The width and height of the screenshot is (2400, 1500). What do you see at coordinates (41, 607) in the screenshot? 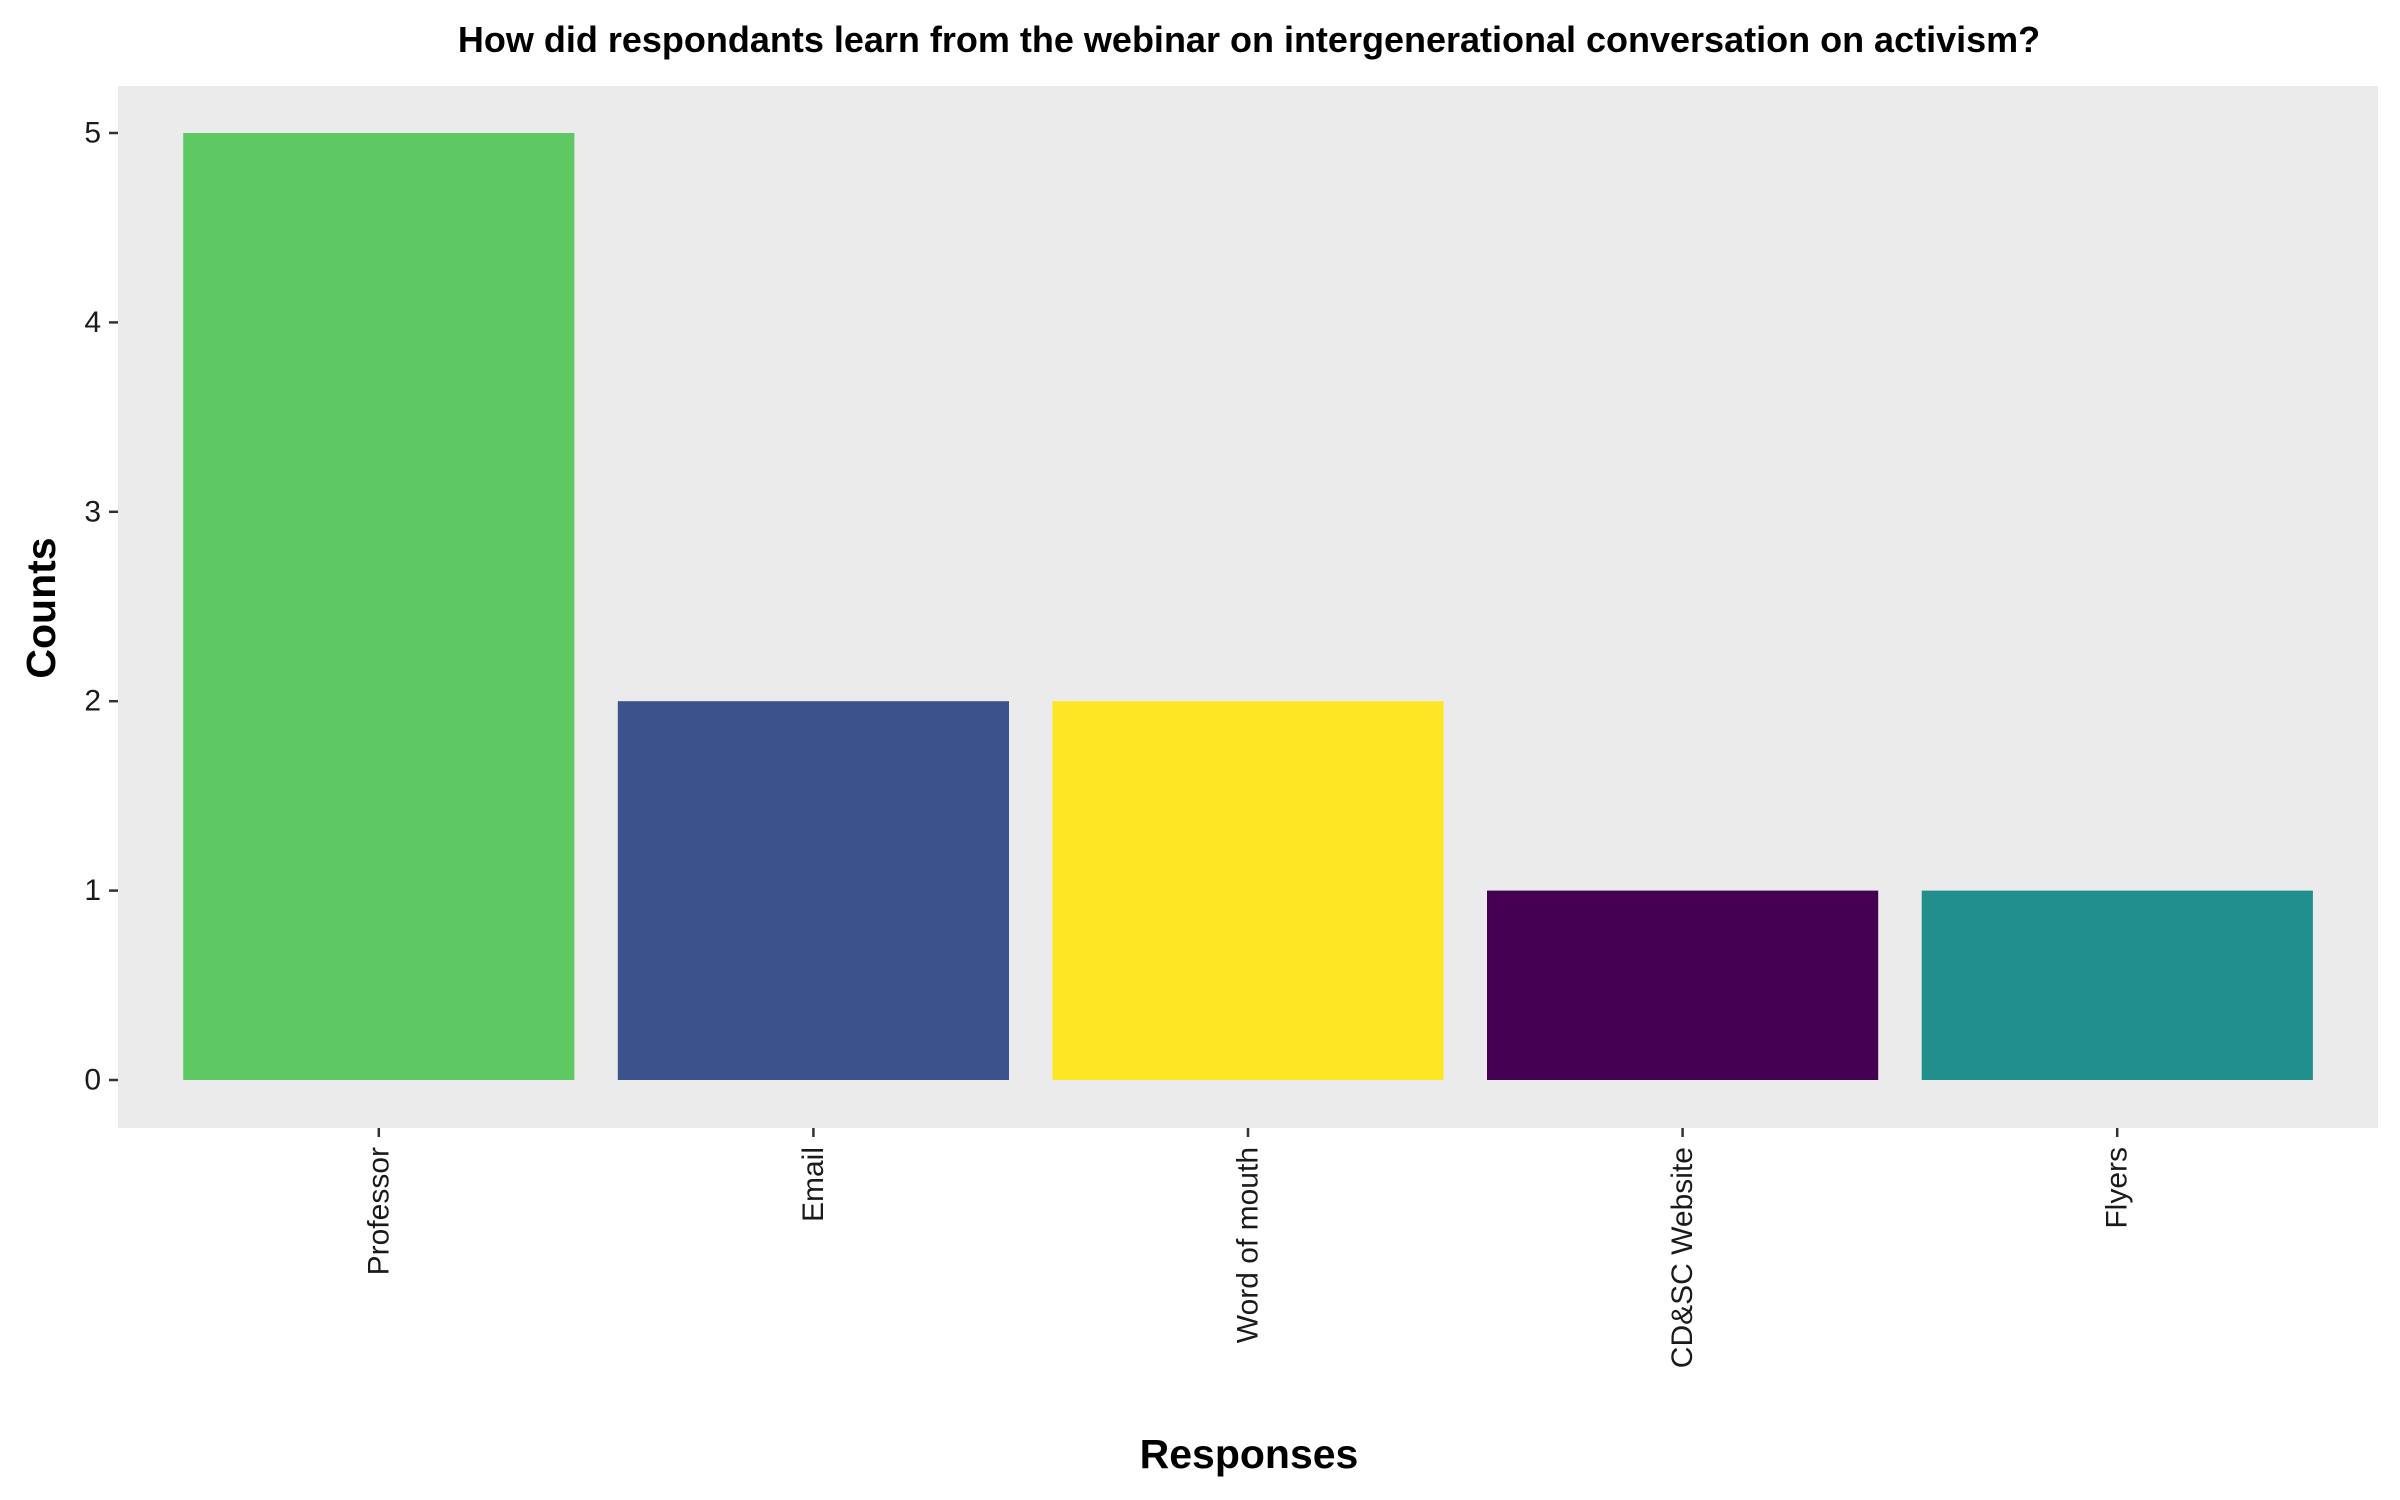
I see `y-axis-title: Counts` at bounding box center [41, 607].